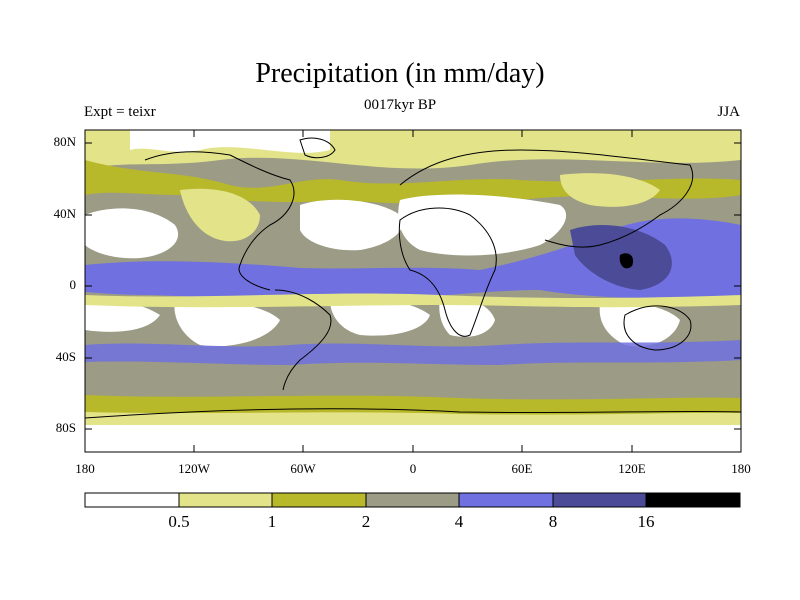 This screenshot has width=800, height=600. What do you see at coordinates (459, 521) in the screenshot?
I see `colorbar-label: 4` at bounding box center [459, 521].